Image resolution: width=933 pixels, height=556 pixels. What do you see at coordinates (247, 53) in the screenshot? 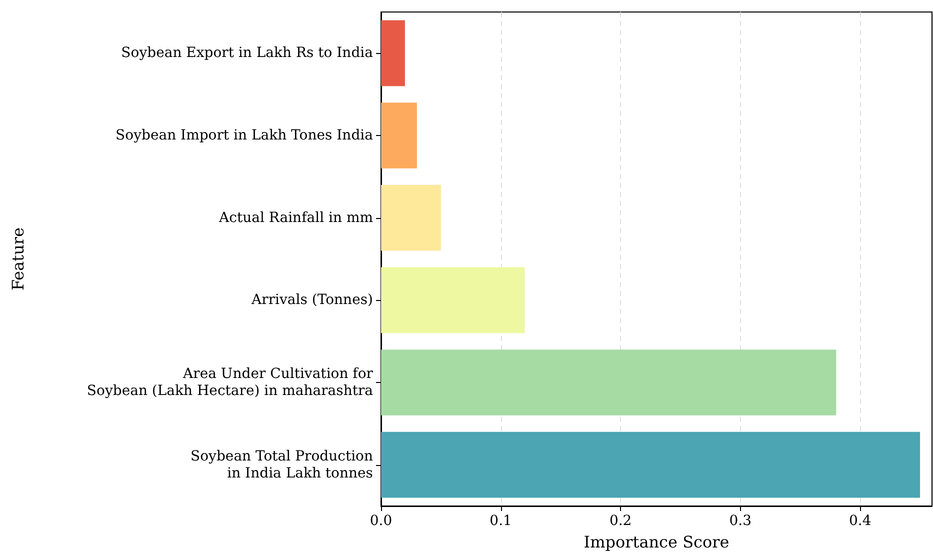
I see `y-tick-label: Soybean Export in Lakh Rs to India` at bounding box center [247, 53].